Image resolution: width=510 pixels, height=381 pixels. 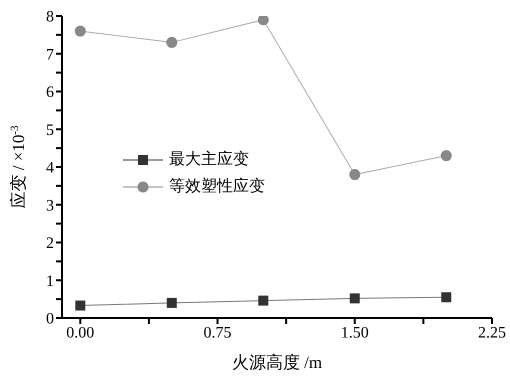 I want to click on x-axis-title: 火源高度 /m, so click(x=277, y=362).